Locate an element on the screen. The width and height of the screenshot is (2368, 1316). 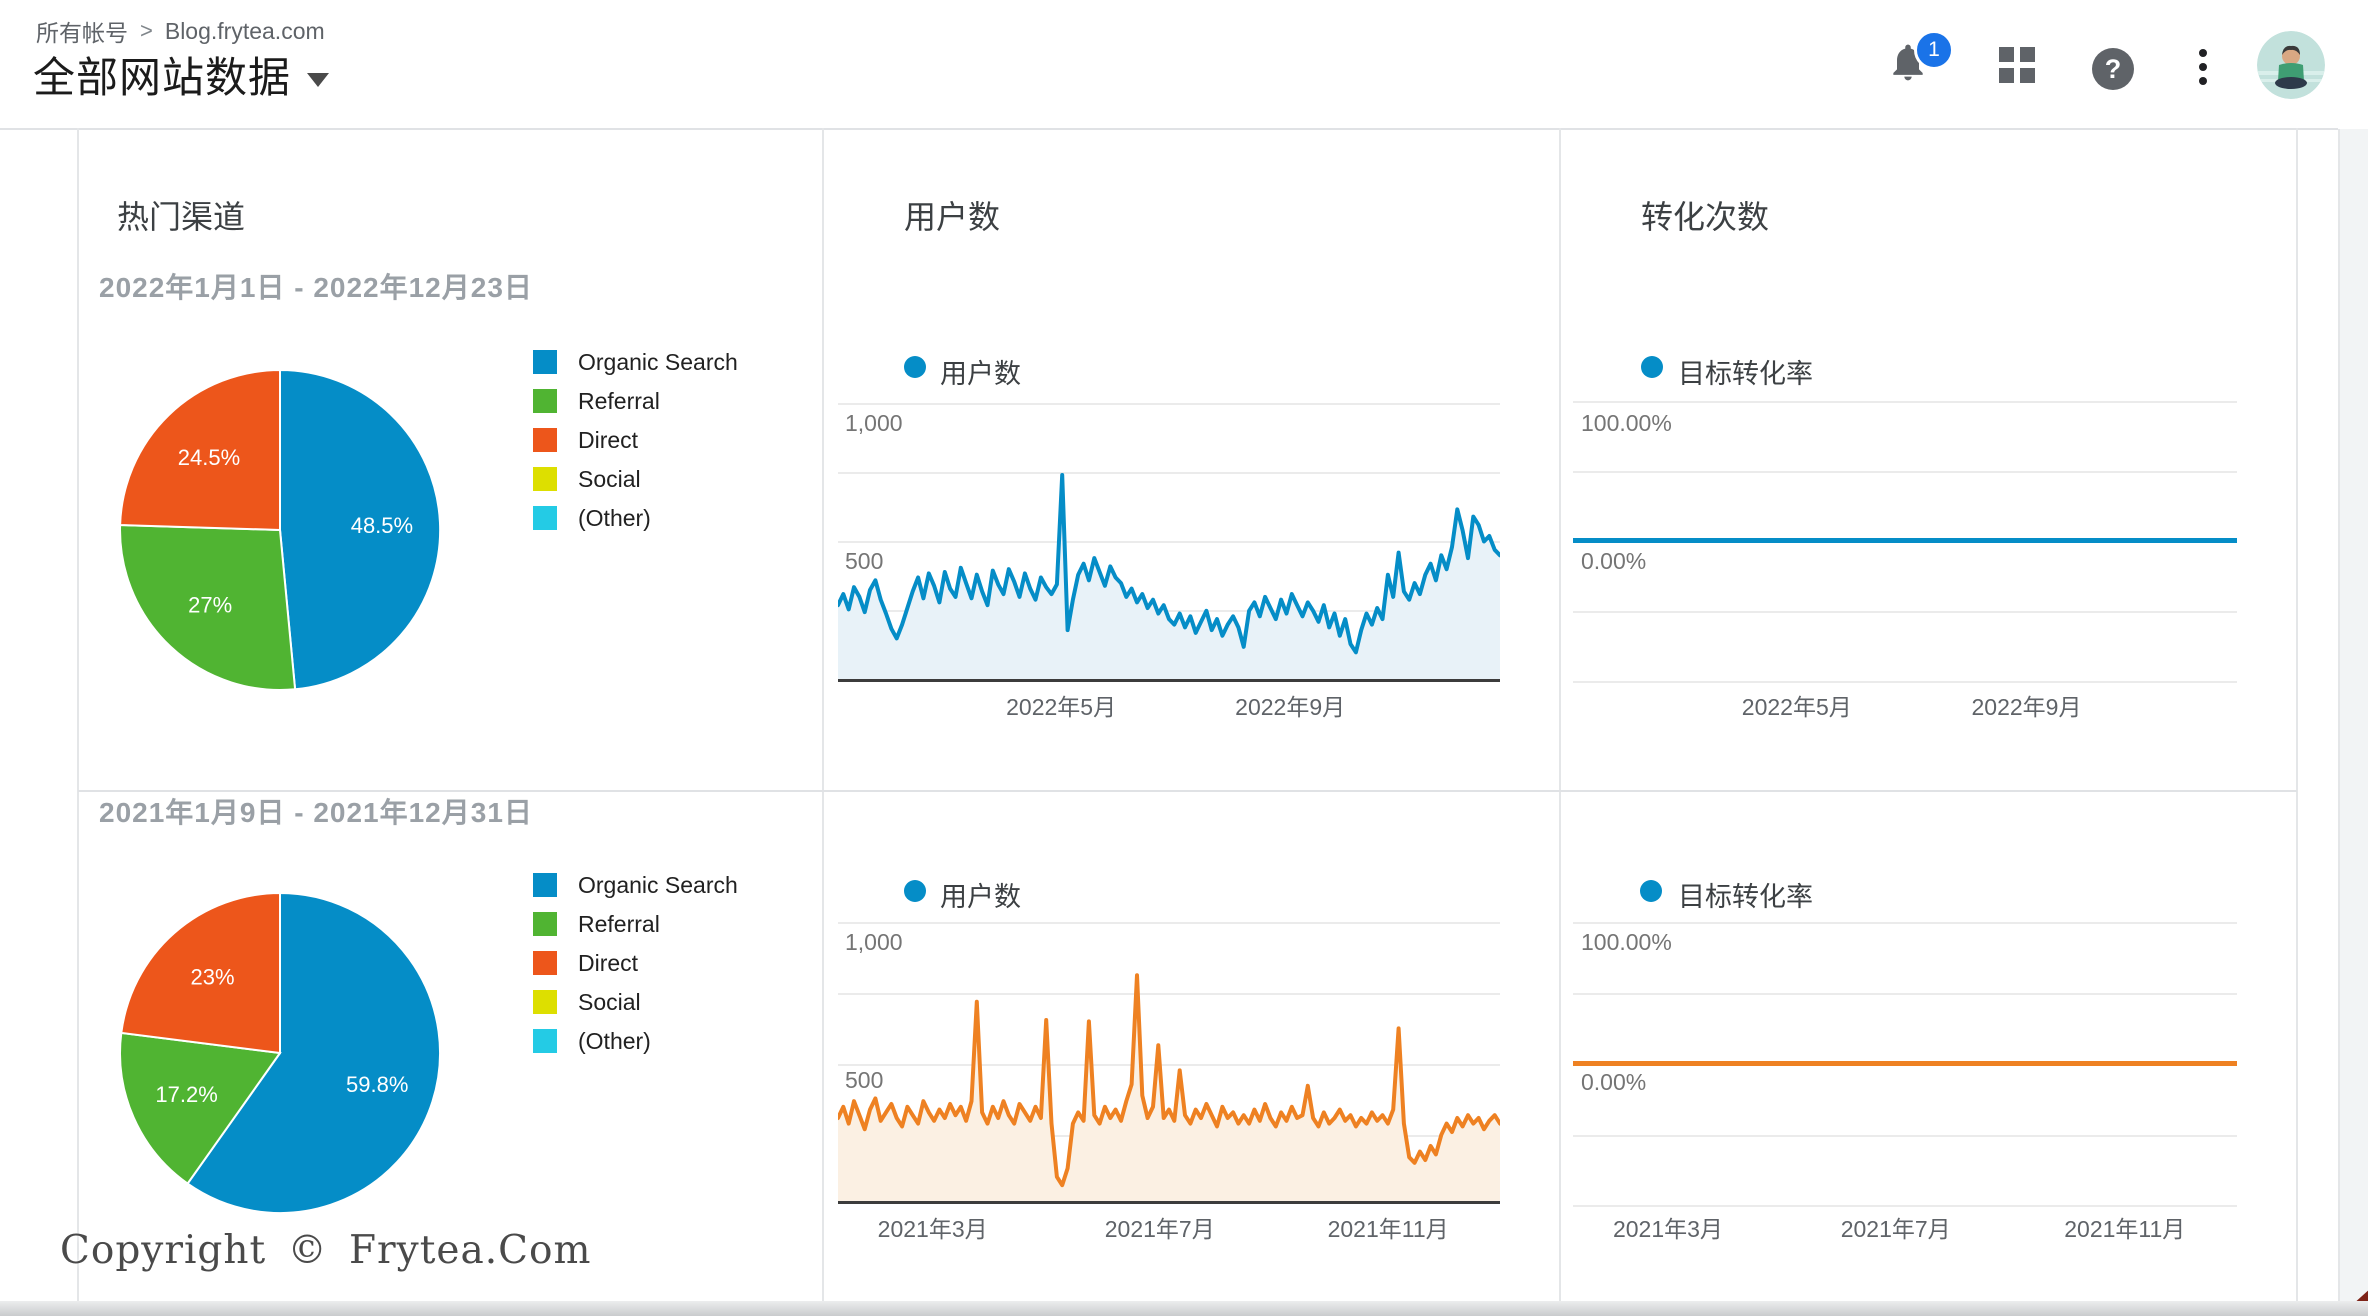
legend-item: (Other) is located at coordinates (592, 1041).